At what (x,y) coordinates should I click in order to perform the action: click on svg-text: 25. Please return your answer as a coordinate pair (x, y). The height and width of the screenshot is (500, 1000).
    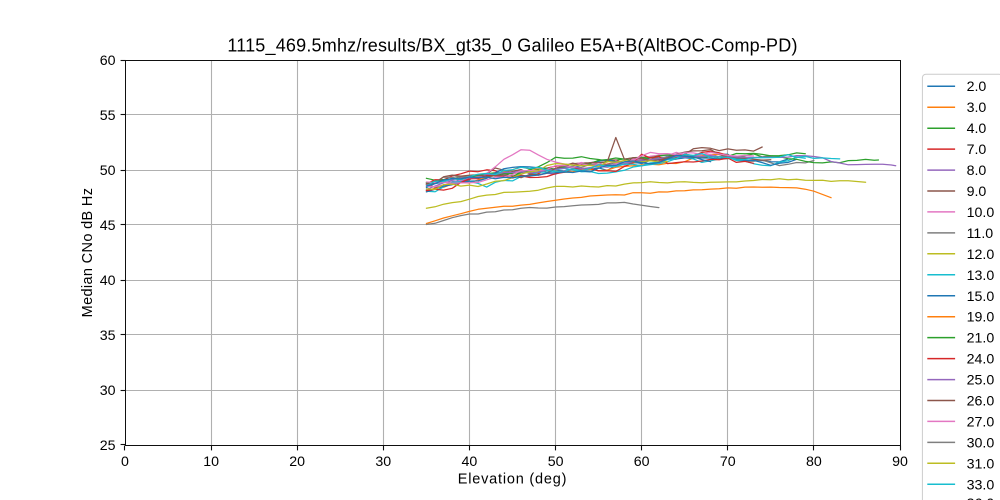
    Looking at the image, I should click on (108, 446).